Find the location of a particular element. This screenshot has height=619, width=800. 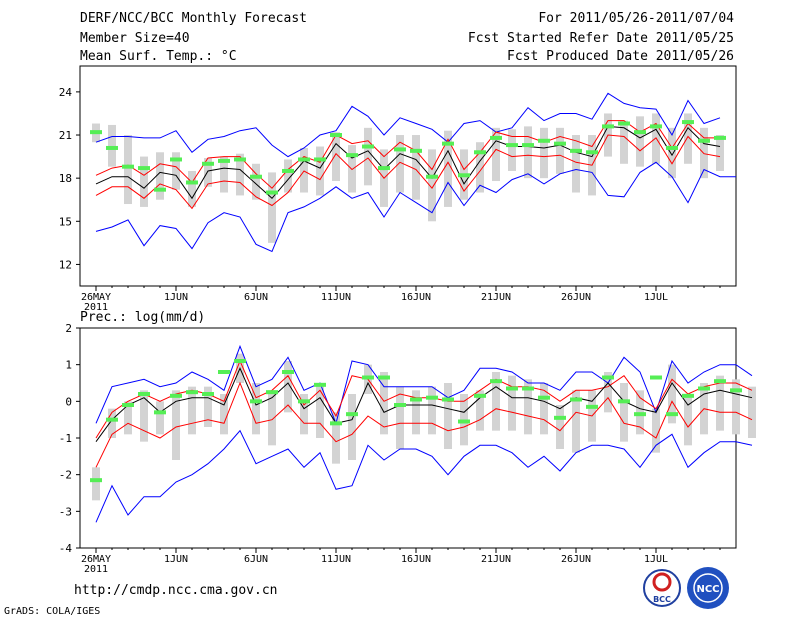

source-url: http://cmdp.ncc.cma.gov.cn is located at coordinates (176, 590).